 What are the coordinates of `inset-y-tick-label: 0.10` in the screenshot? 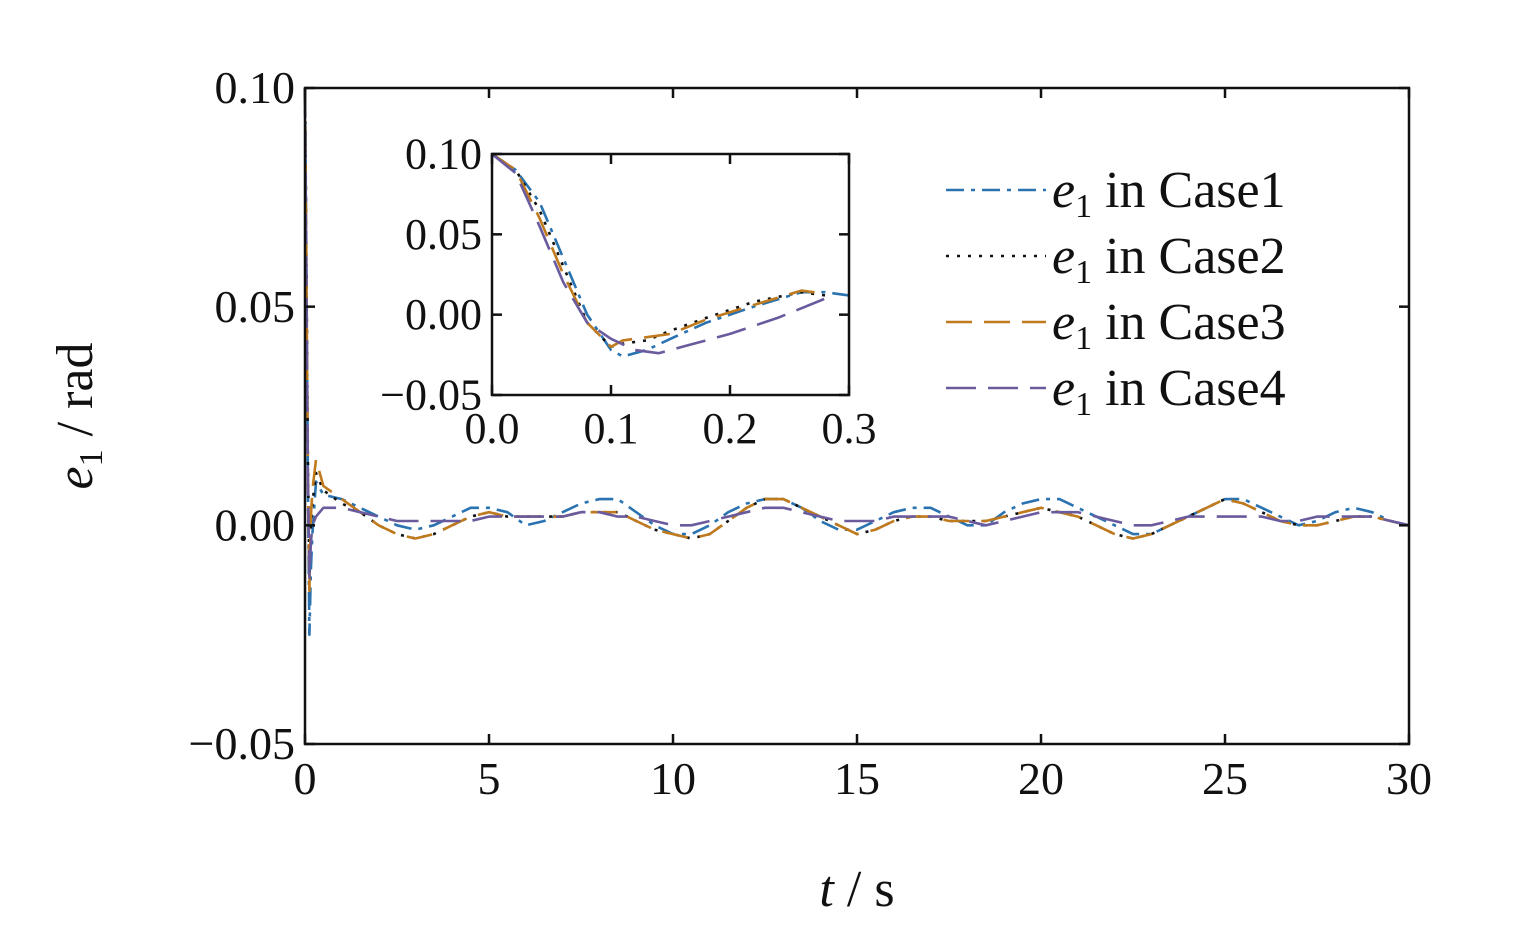 It's located at (443, 154).